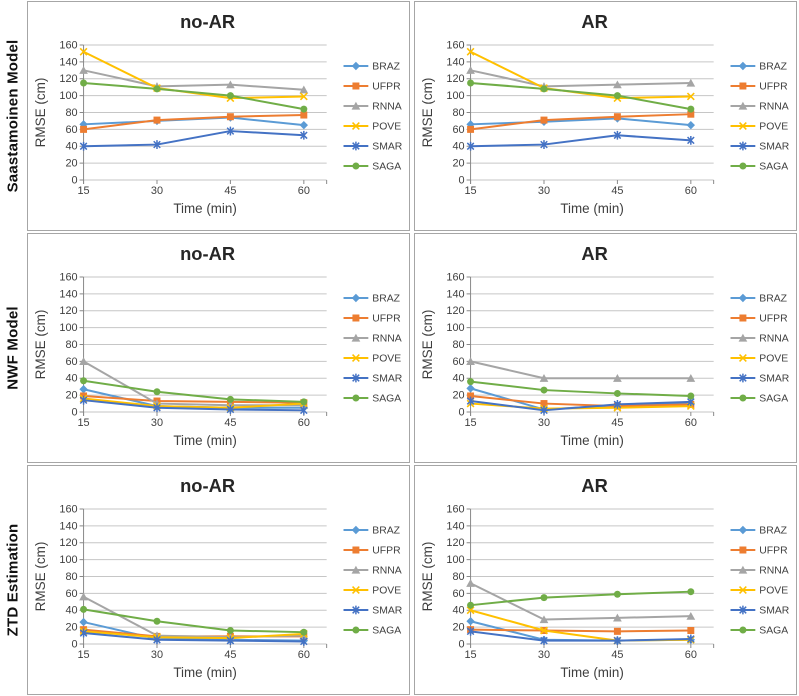 This screenshot has width=799, height=696. I want to click on series-line-ufpr, so click(580, 122).